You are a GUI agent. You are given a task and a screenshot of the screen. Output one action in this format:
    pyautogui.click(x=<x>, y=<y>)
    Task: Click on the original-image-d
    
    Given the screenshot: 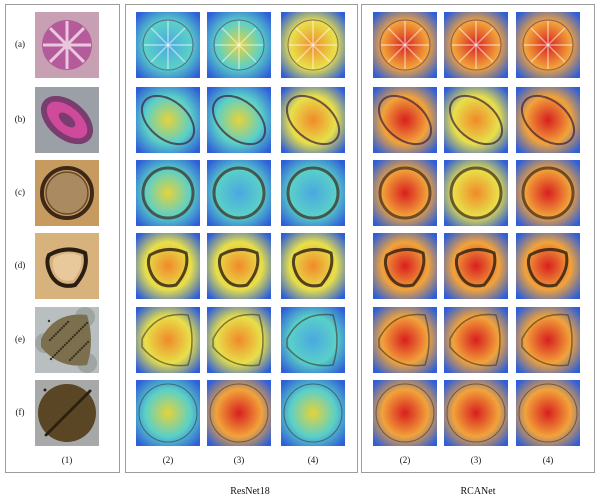 What is the action you would take?
    pyautogui.click(x=67, y=266)
    